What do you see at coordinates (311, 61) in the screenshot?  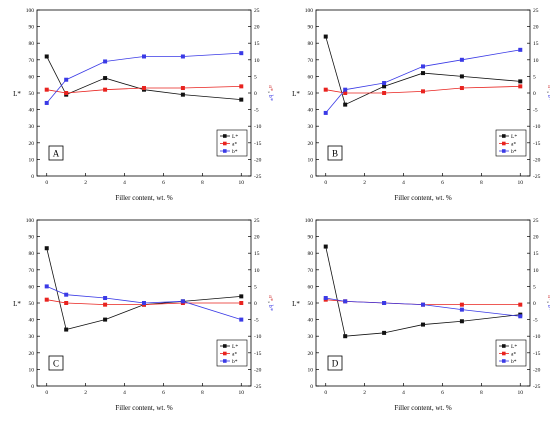 I see `y-left-tick-label: 70` at bounding box center [311, 61].